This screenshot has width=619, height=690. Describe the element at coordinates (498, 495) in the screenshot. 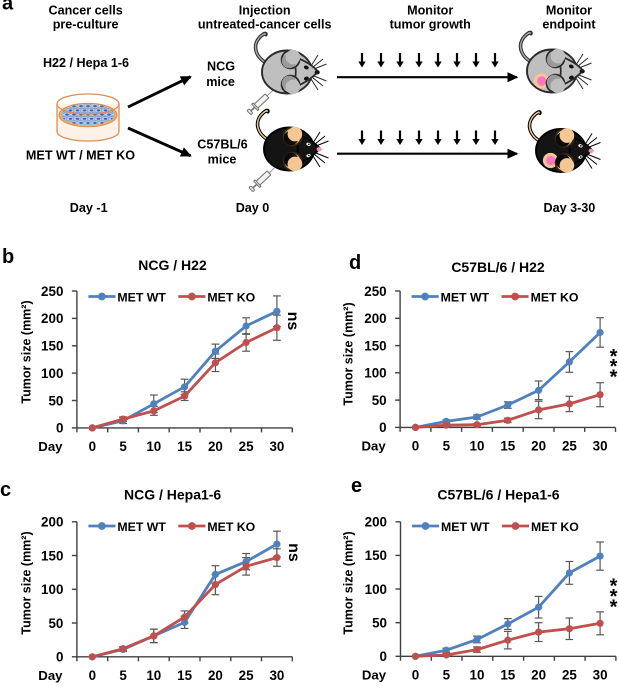

I see `svg-text: C57BL/6 / Hepa1-6` at that location.